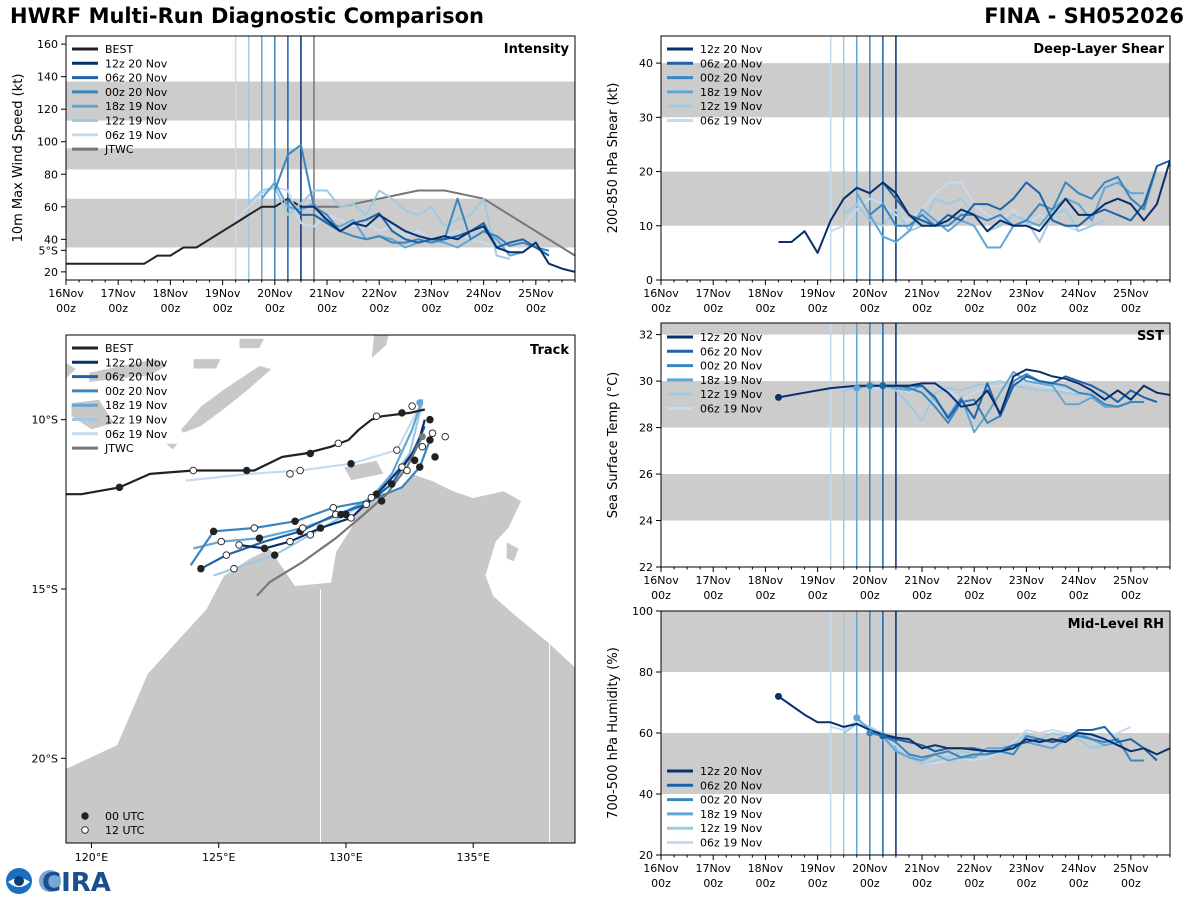 The height and width of the screenshot is (900, 1200). Describe the element at coordinates (646, 733) in the screenshot. I see `y-tick-label: 60` at that location.